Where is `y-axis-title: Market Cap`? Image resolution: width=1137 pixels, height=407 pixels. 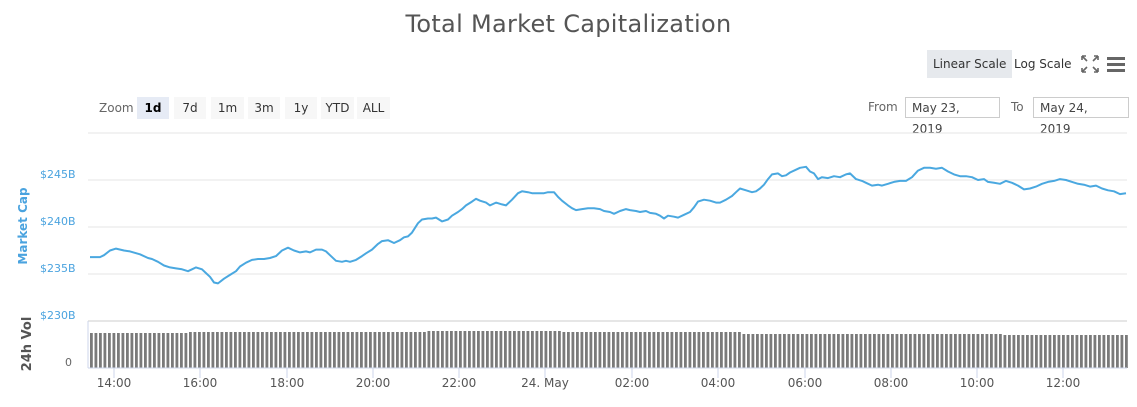
y-axis-title: Market Cap is located at coordinates (23, 226).